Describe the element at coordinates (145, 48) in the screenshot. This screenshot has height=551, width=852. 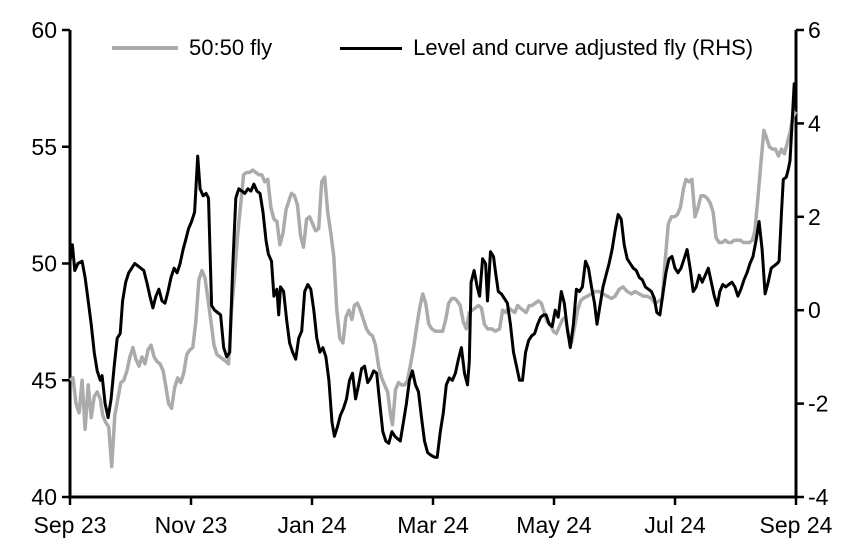
I see `gray-line-sample-icon` at that location.